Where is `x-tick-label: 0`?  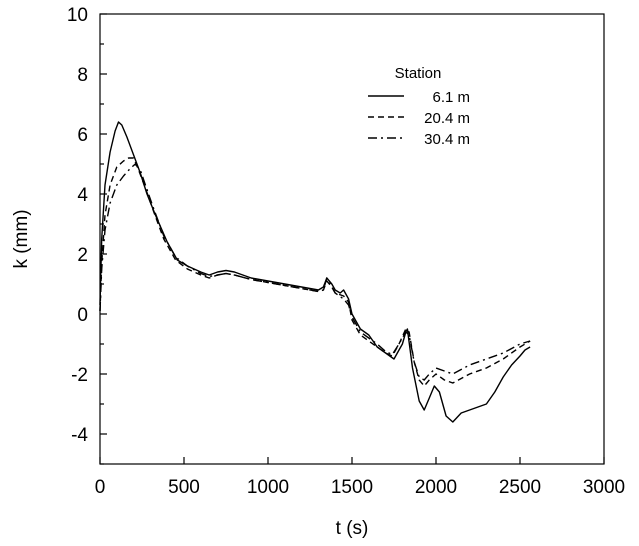 x-tick-label: 0 is located at coordinates (100, 487).